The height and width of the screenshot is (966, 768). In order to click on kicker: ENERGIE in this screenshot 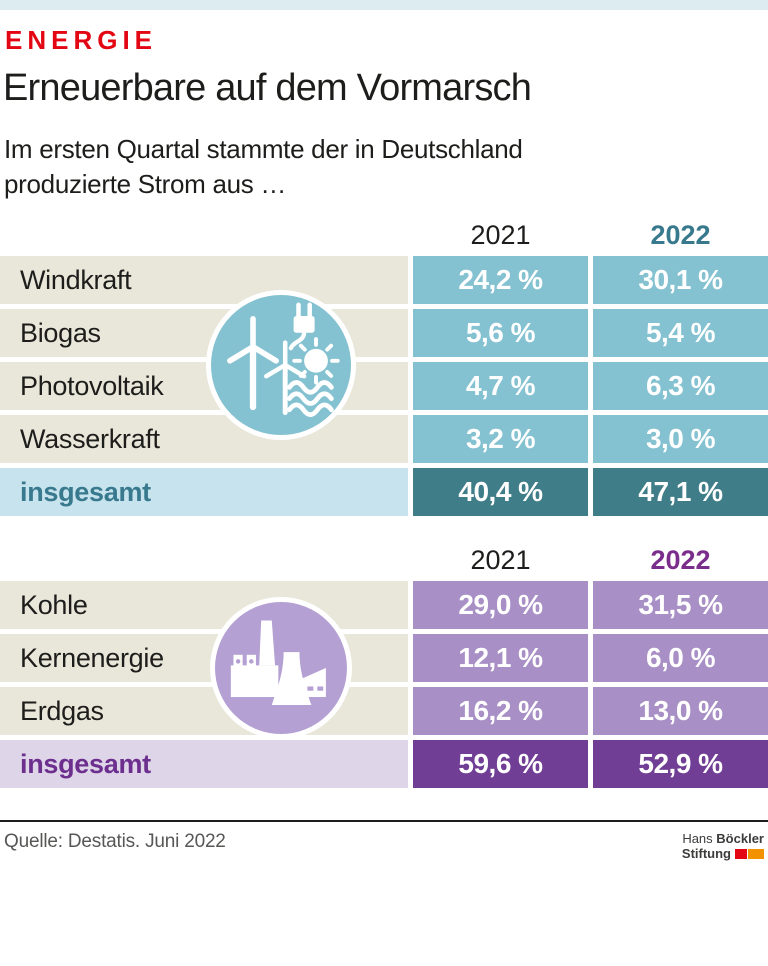, I will do `click(81, 40)`.